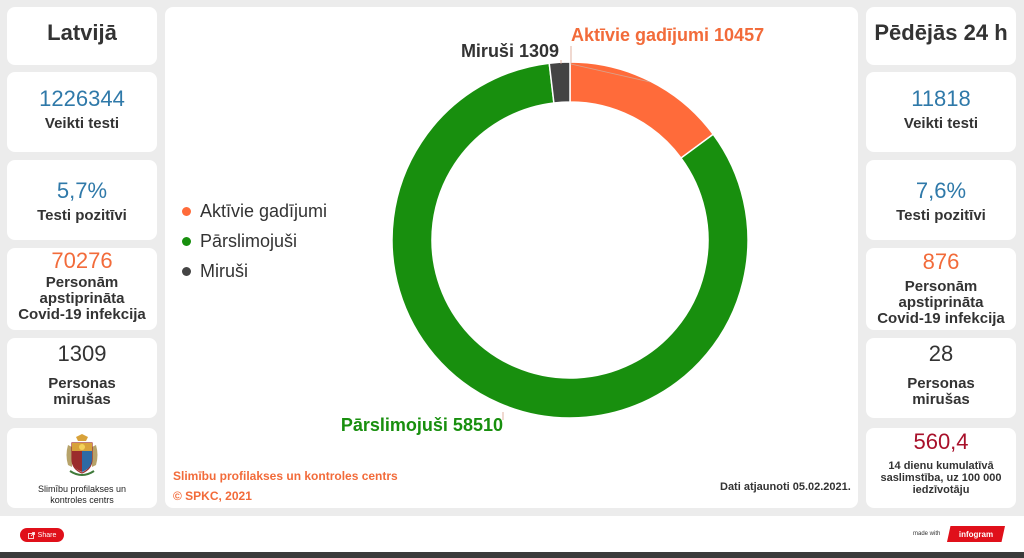  Describe the element at coordinates (82, 123) in the screenshot. I see `left-tests-label: Veikti testi` at that location.